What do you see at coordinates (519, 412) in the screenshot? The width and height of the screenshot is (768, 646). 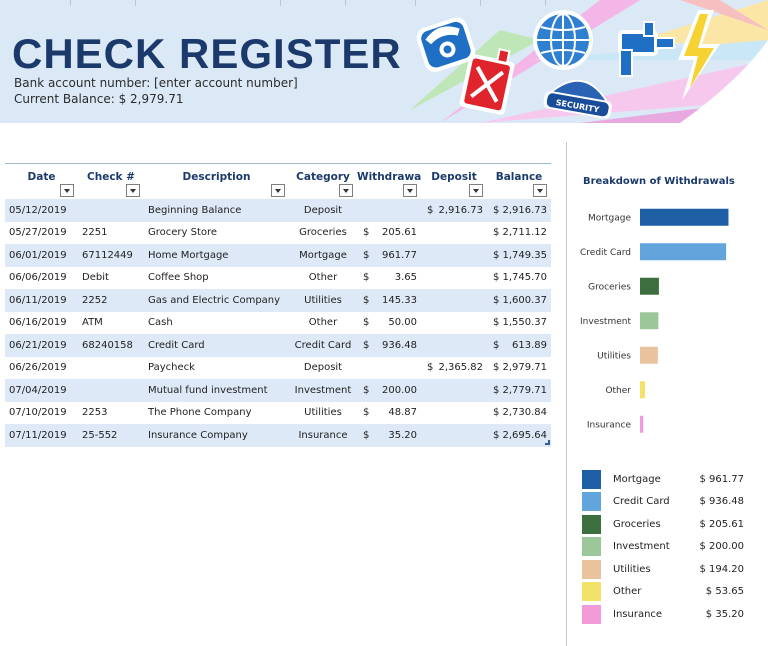 I see `balance-cell: $2,730.84` at bounding box center [519, 412].